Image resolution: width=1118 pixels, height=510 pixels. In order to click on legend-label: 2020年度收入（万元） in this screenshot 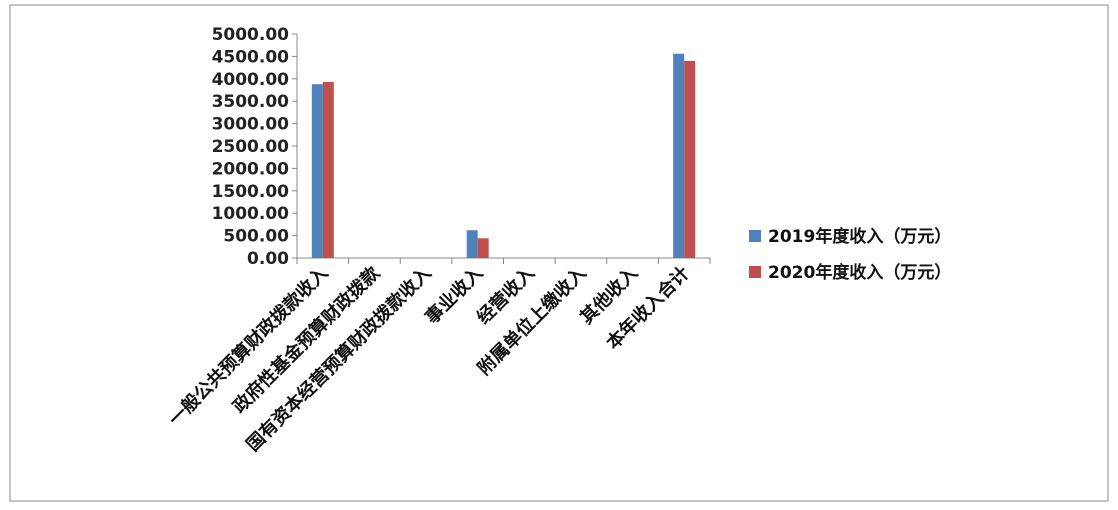, I will do `click(859, 272)`.